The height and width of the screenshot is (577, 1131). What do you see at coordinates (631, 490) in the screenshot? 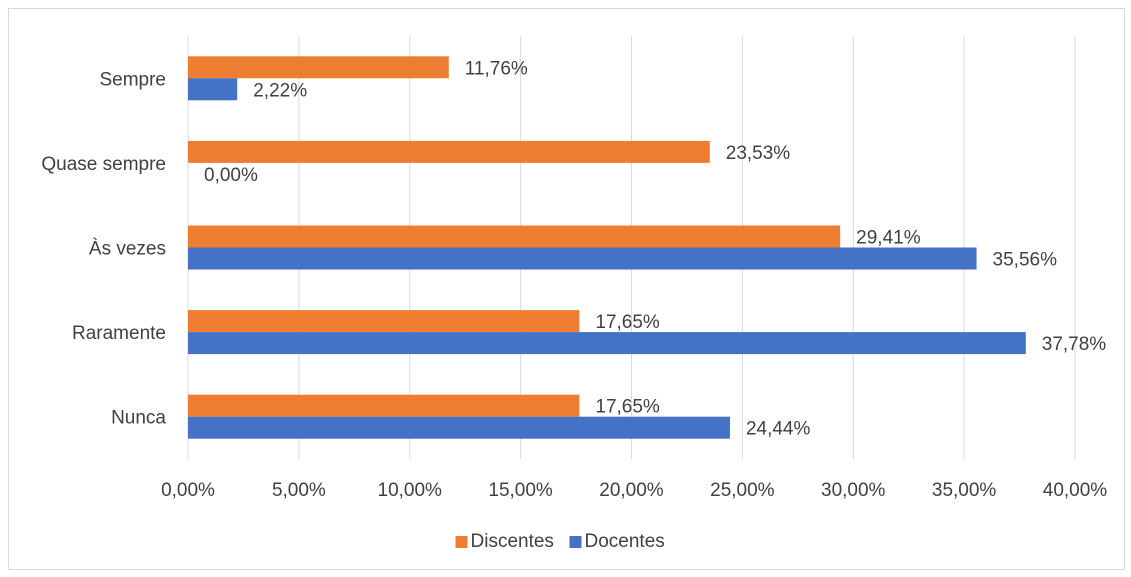
I see `x-tick-label: 20,00%` at bounding box center [631, 490].